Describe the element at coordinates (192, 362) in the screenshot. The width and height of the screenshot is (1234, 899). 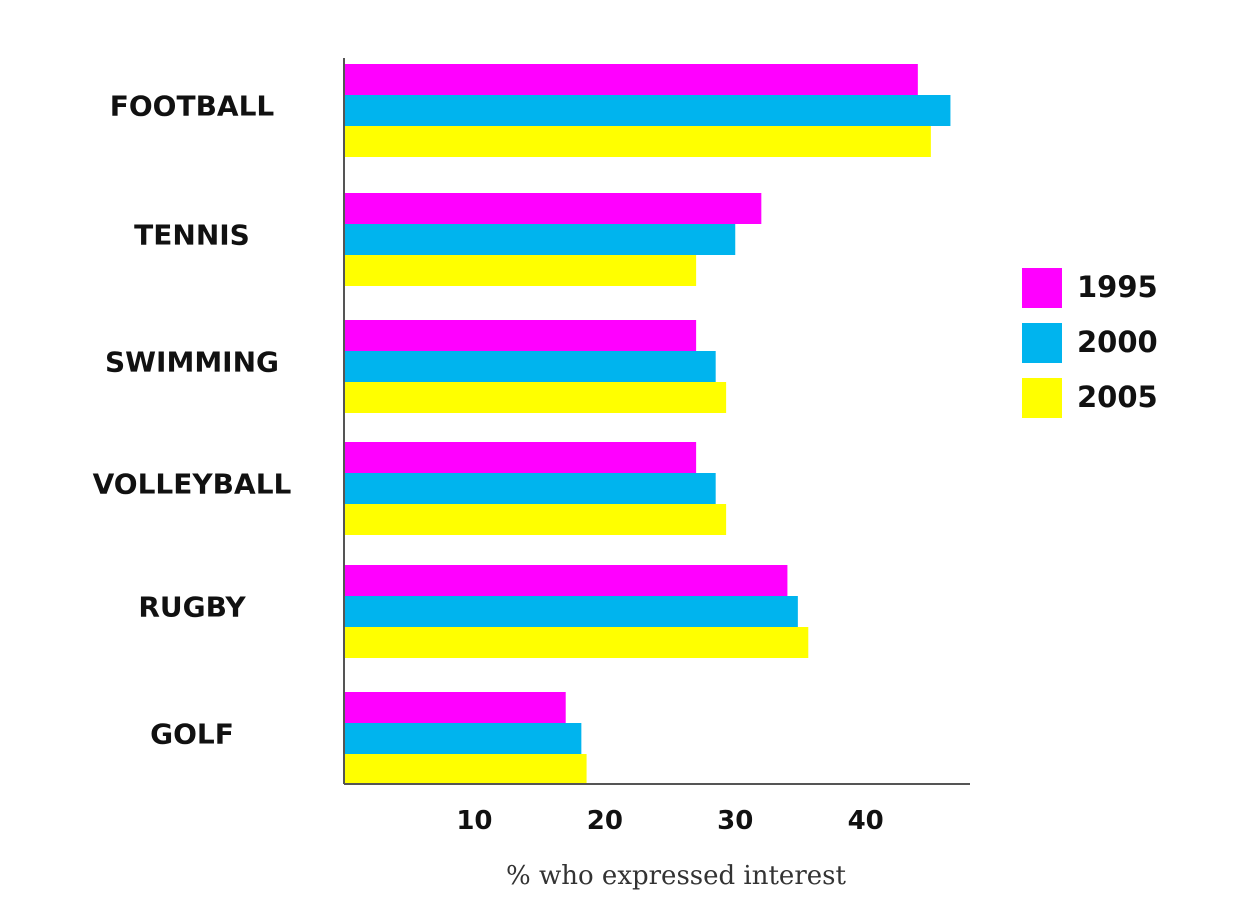
I see `category-label-swimming: SWIMMING` at that location.